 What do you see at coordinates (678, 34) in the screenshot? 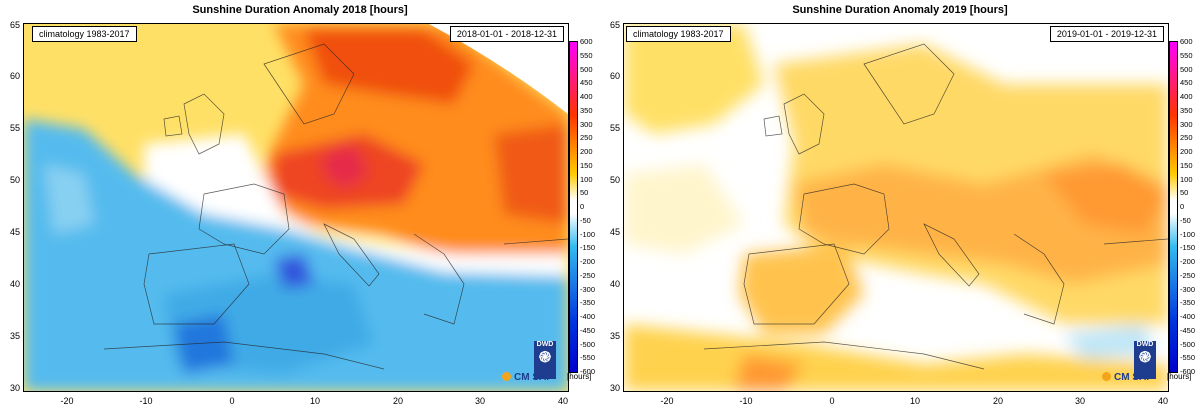
I see `climatology-label: climatology 1983-2017` at bounding box center [678, 34].